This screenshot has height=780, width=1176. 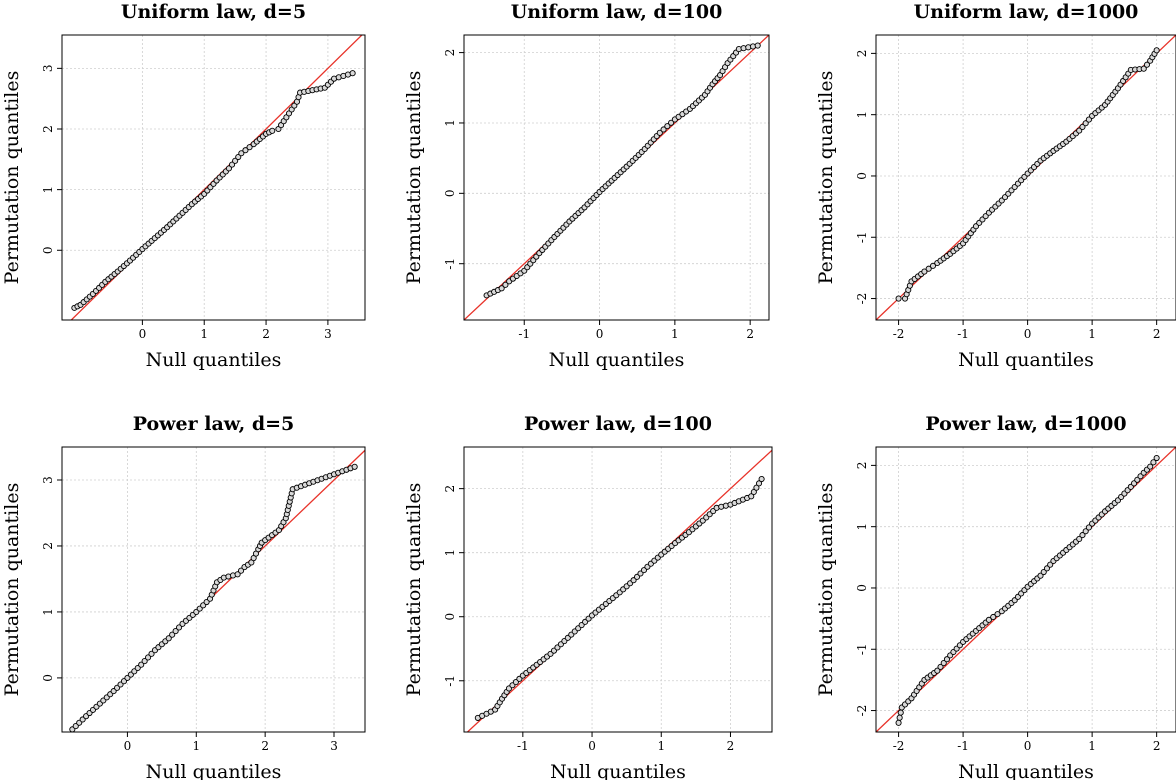 I want to click on x-tick-label: 3, so click(x=328, y=334).